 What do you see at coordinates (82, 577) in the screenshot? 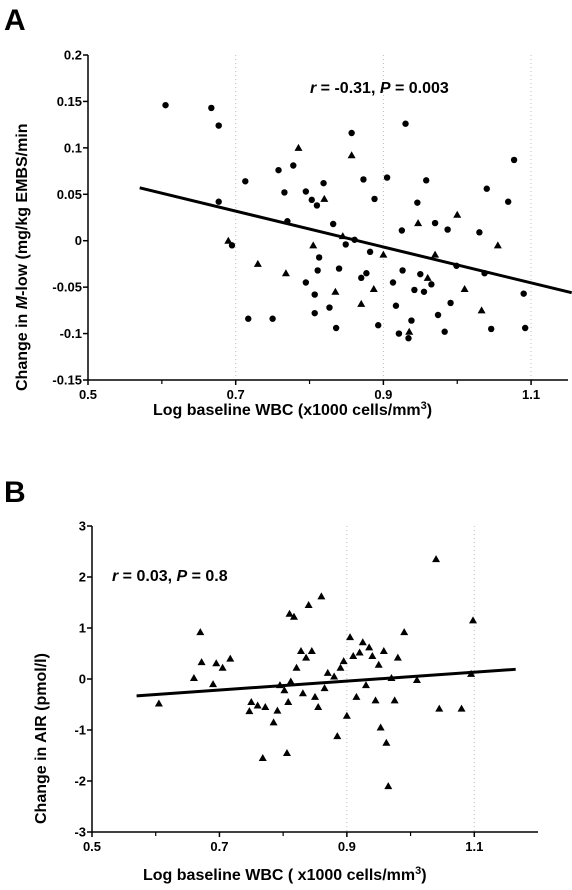
I see `y-tick-label-b: 2` at bounding box center [82, 577].